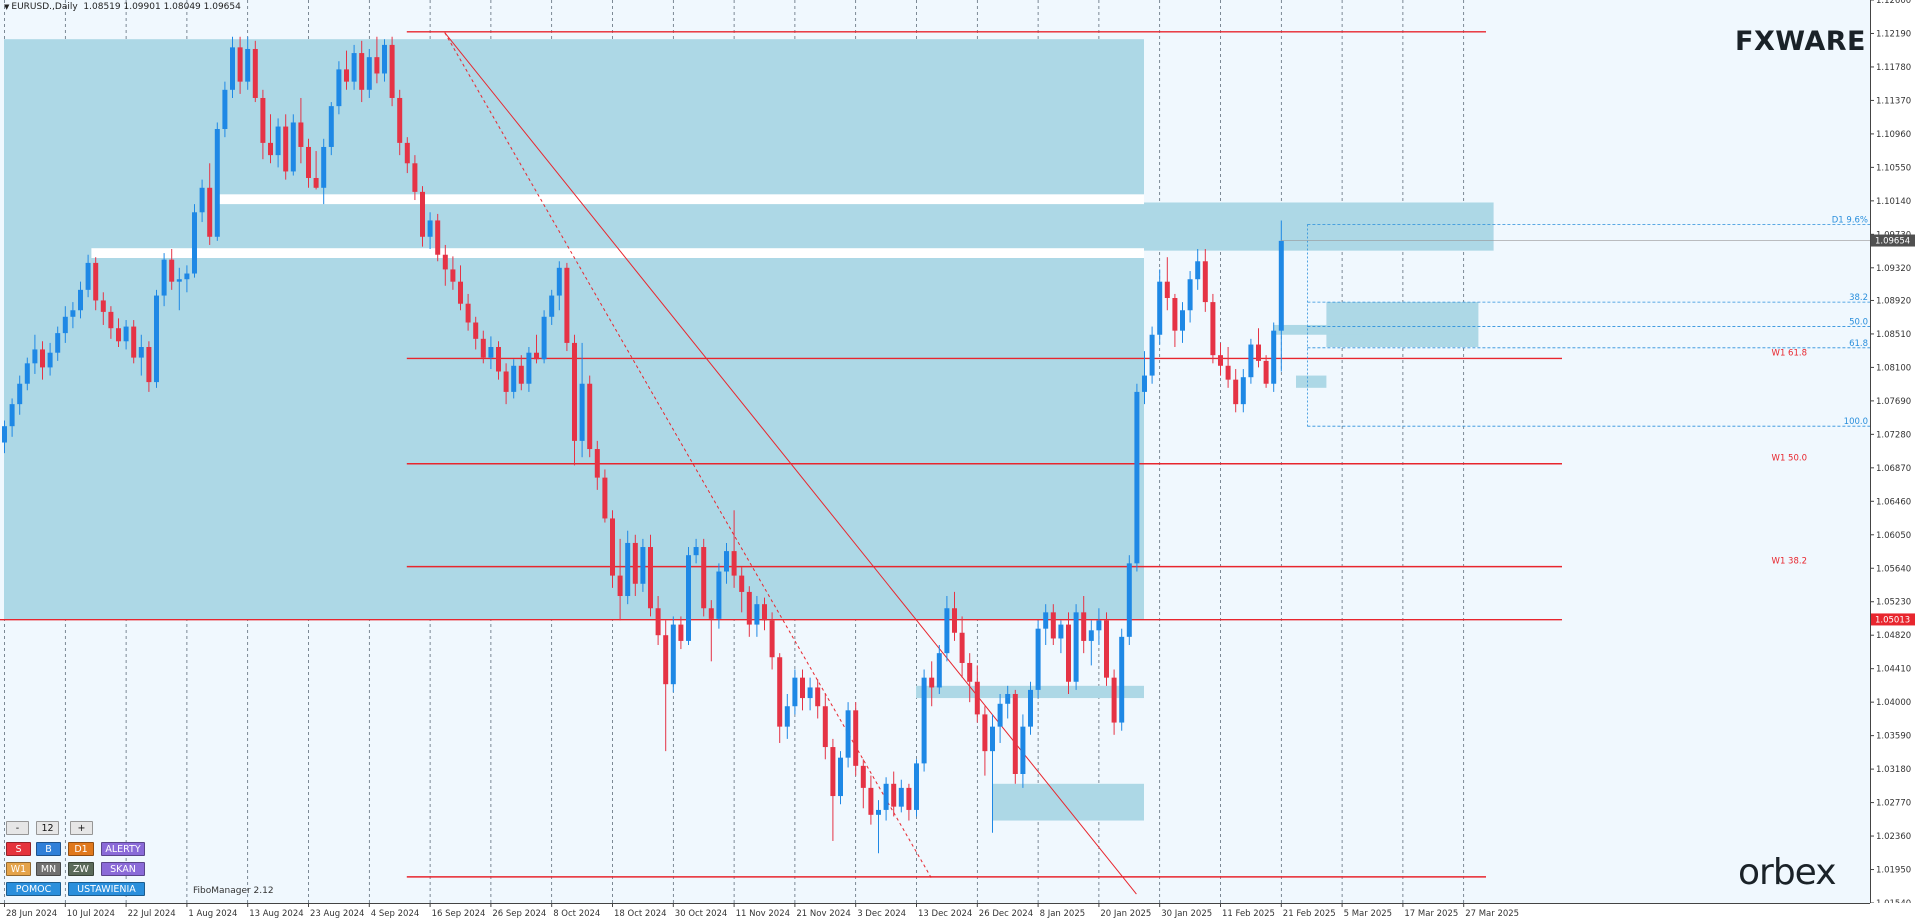  Describe the element at coordinates (7, 7) in the screenshot. I see `collapse-triangle-icon: ▼` at that location.